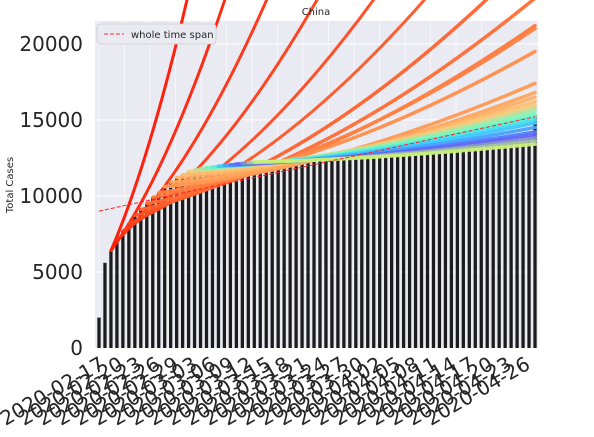 The image size is (594, 437). I want to click on y-axis-ticks: 0 5000 10000 15000 20000, so click(51, 196).